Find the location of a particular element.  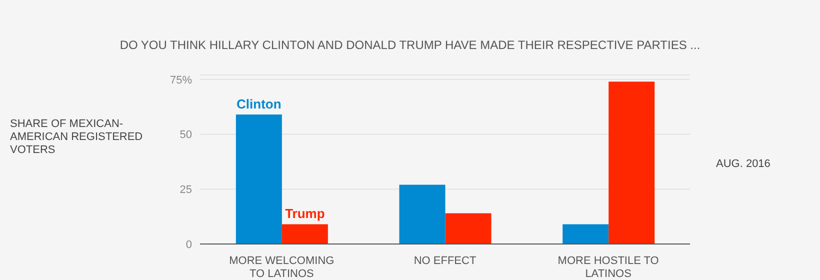

x-tick-label: MORE HOSTILE TO LATINOS is located at coordinates (609, 267).